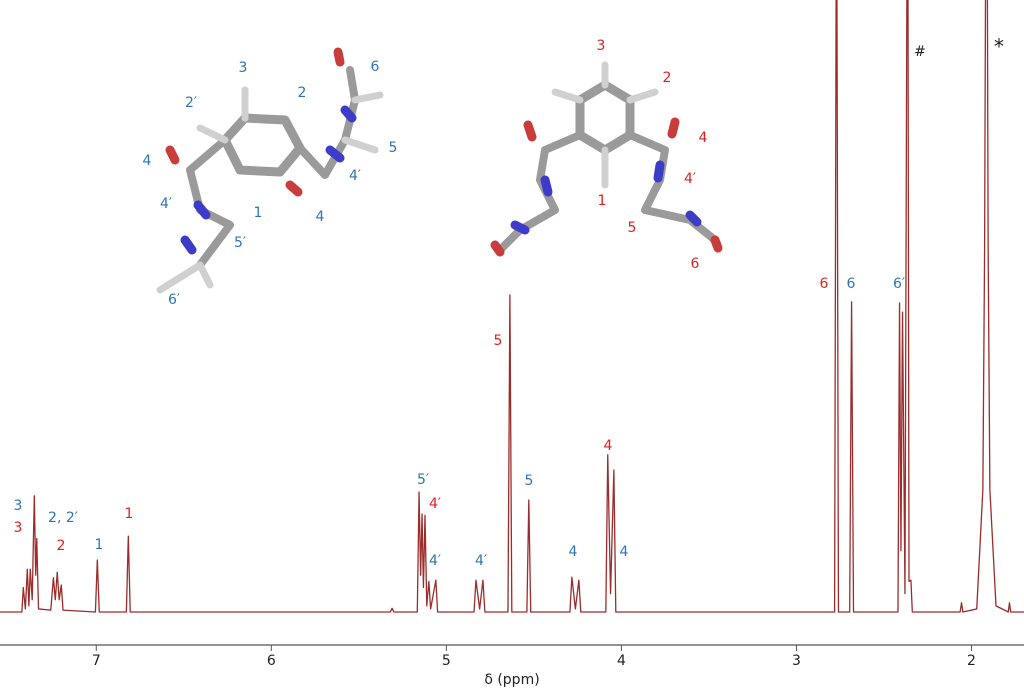 The height and width of the screenshot is (689, 1024). Describe the element at coordinates (796, 661) in the screenshot. I see `x-tick-label: 3` at that location.